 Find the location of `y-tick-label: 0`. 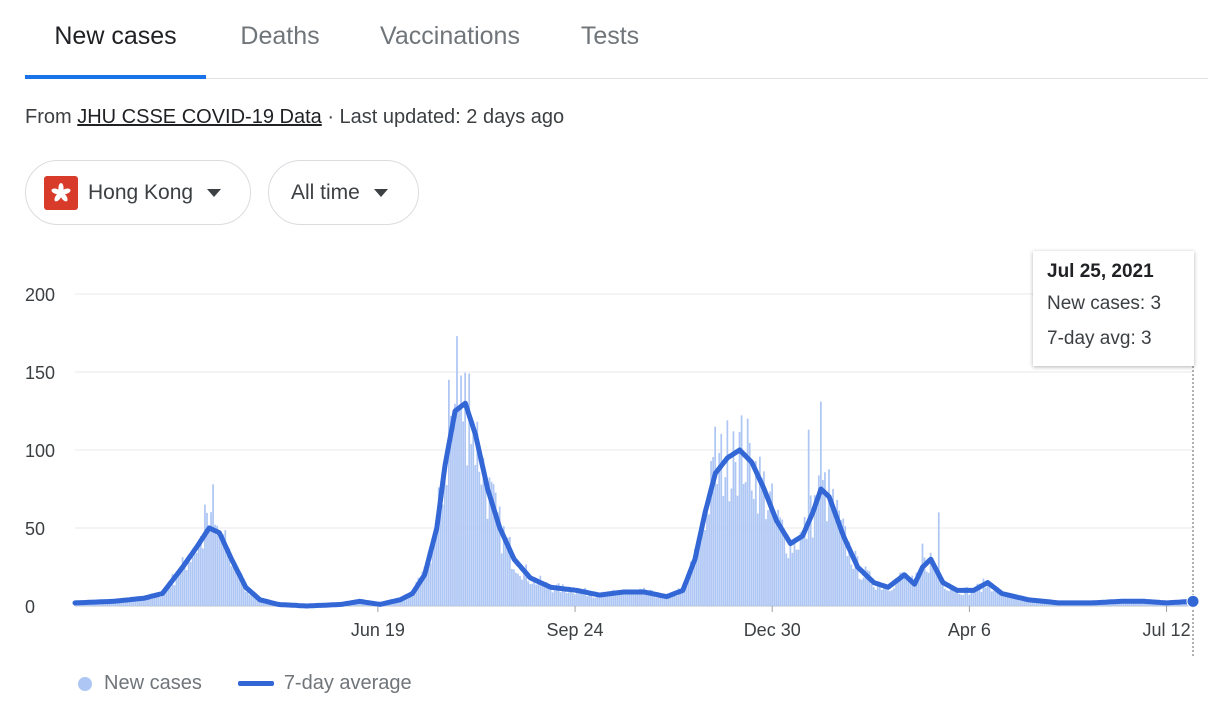

y-tick-label: 0 is located at coordinates (30, 607).